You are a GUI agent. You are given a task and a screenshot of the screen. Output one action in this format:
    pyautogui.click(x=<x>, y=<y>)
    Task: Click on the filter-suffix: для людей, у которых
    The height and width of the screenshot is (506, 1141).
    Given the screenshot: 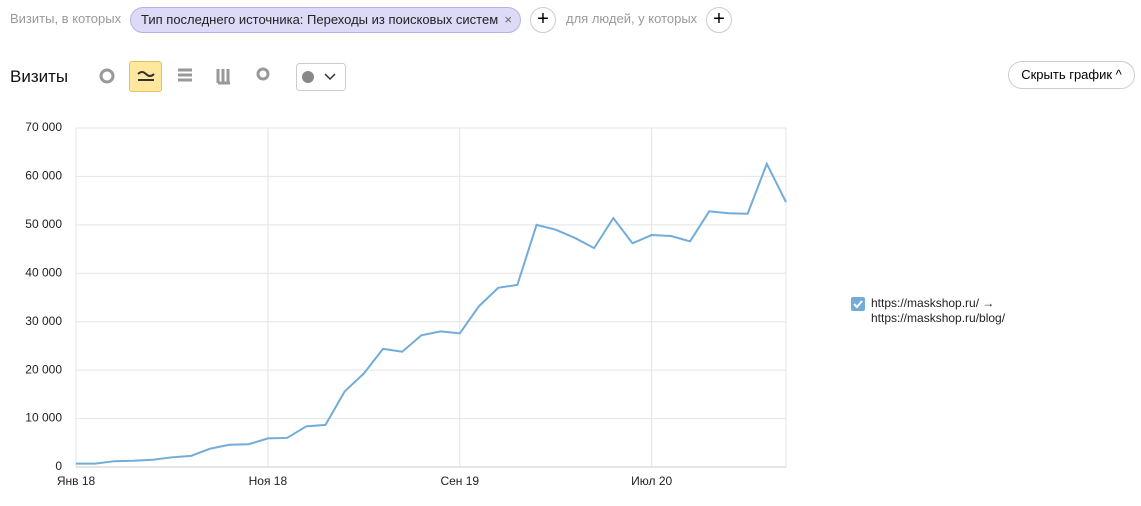 What is the action you would take?
    pyautogui.click(x=632, y=18)
    